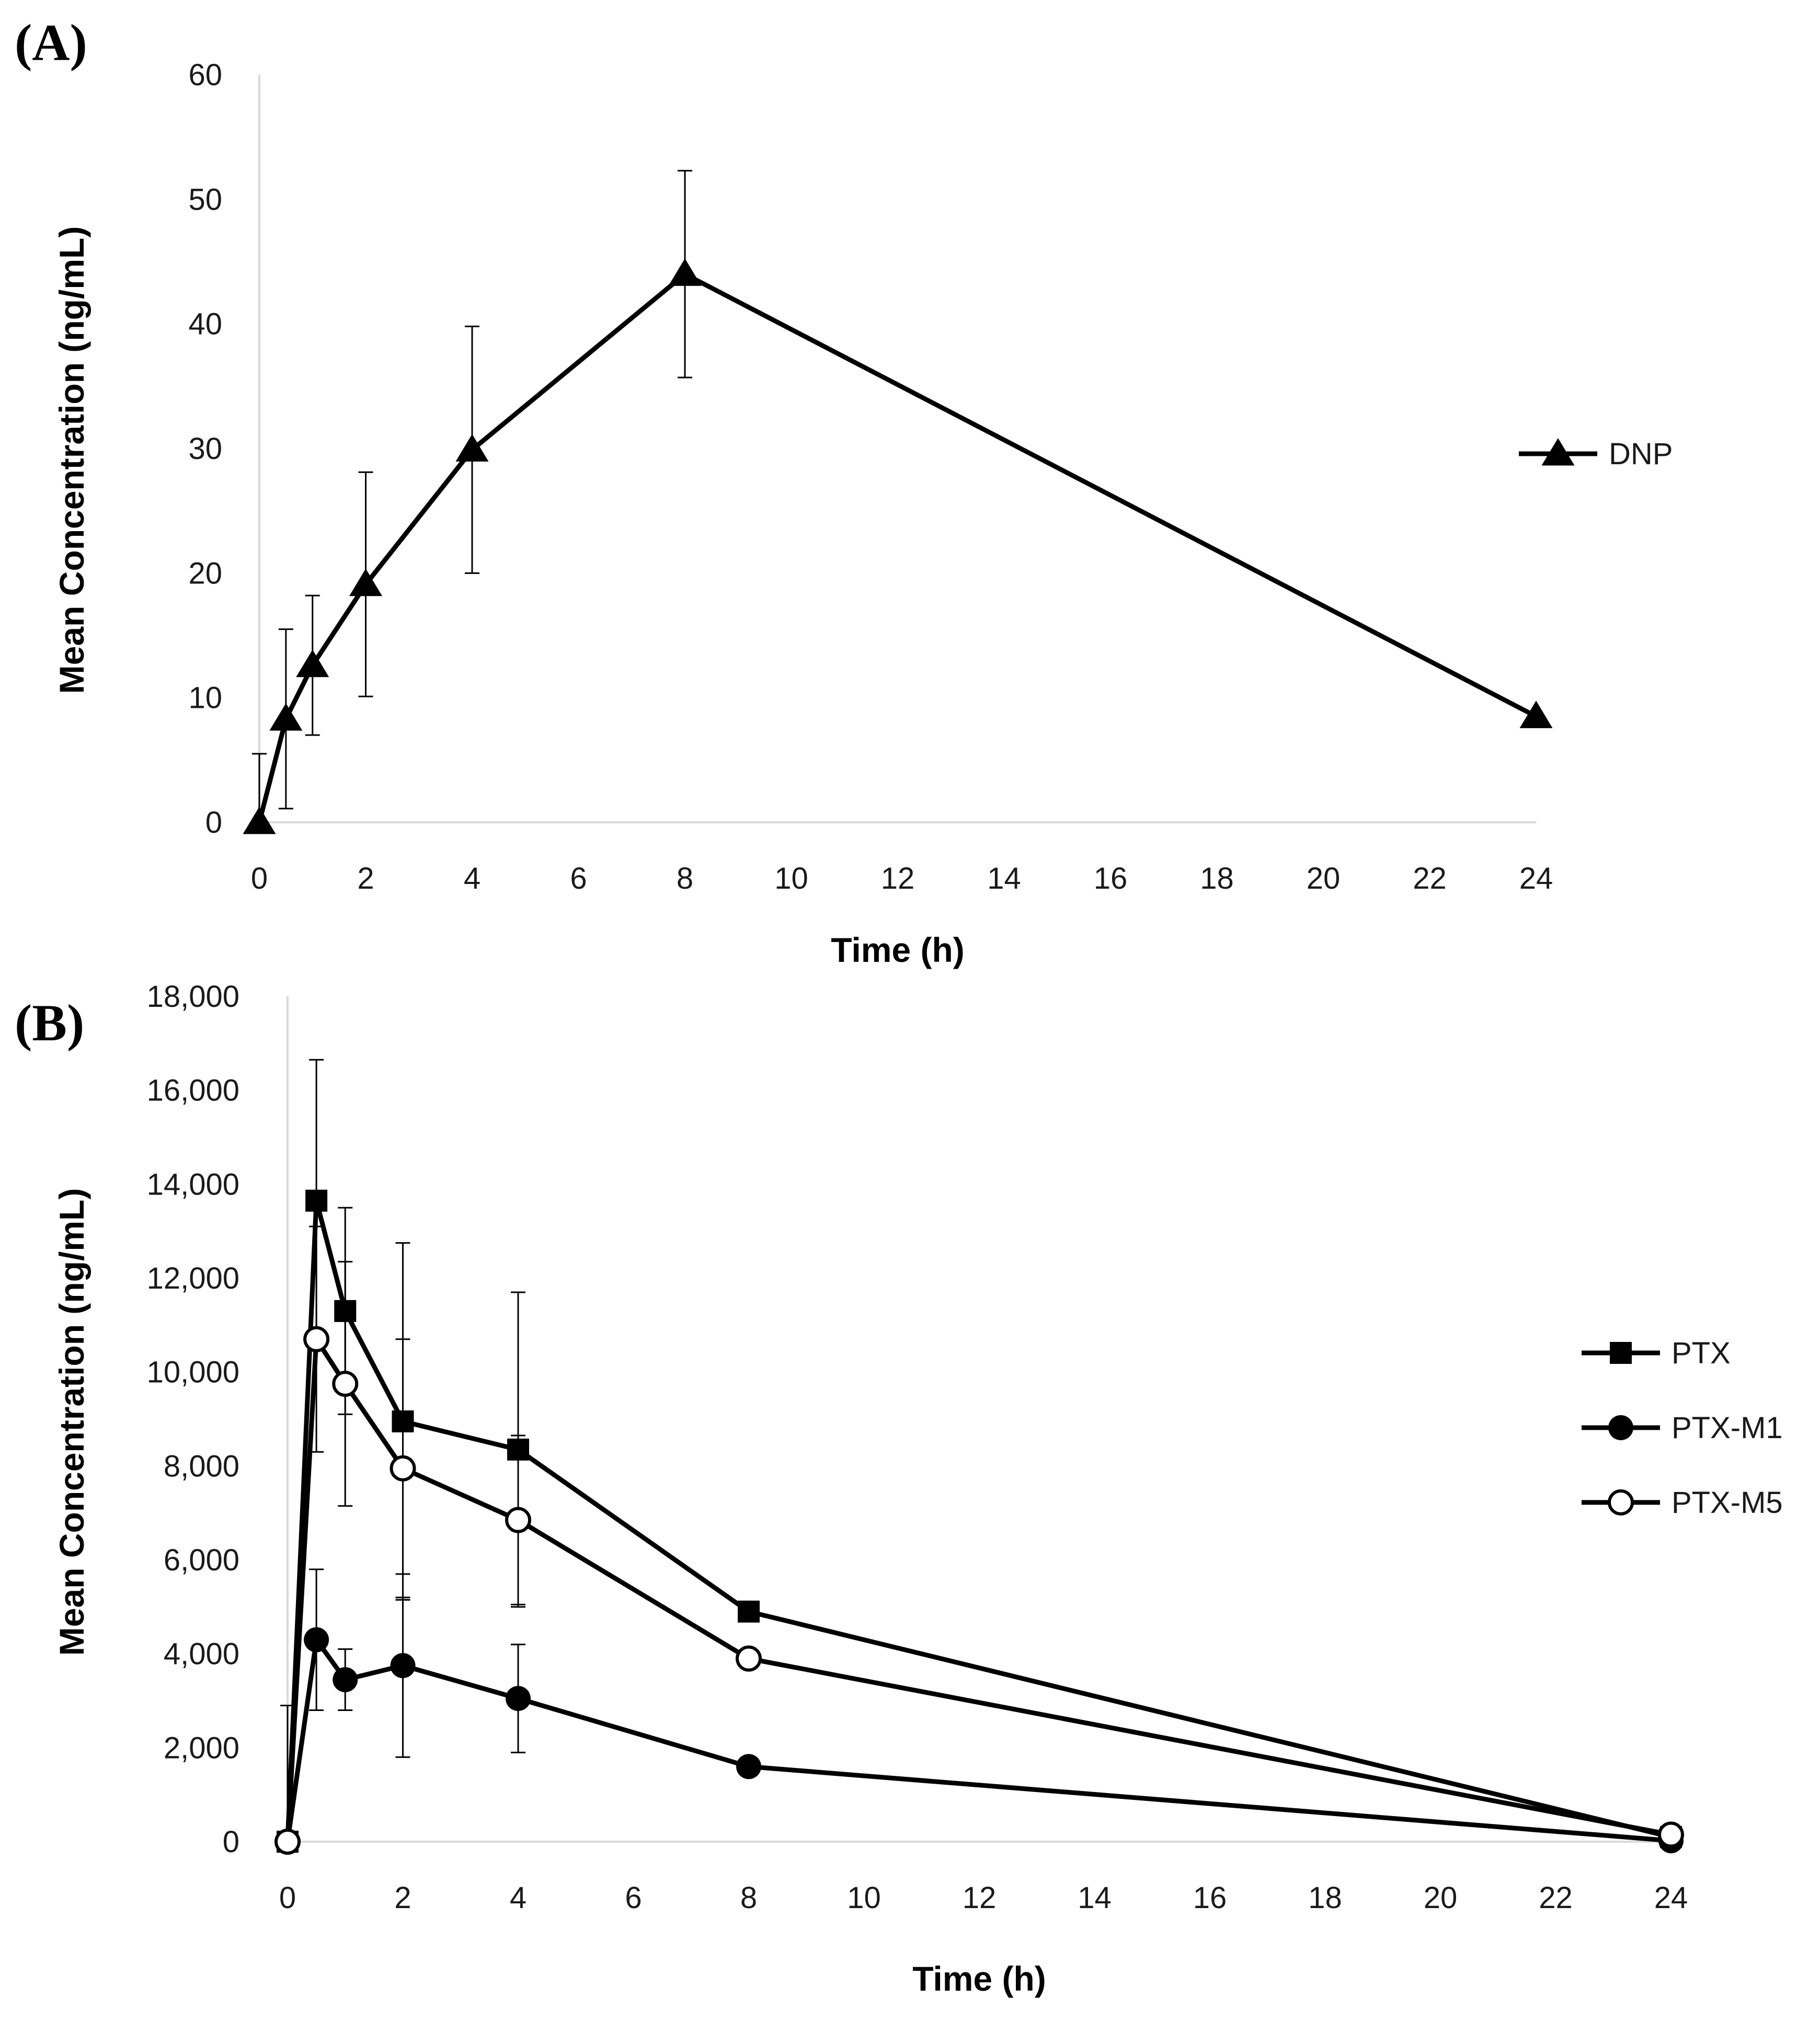 The width and height of the screenshot is (1820, 2021). What do you see at coordinates (193, 1373) in the screenshot?
I see `y-tick-label: 10,000` at bounding box center [193, 1373].